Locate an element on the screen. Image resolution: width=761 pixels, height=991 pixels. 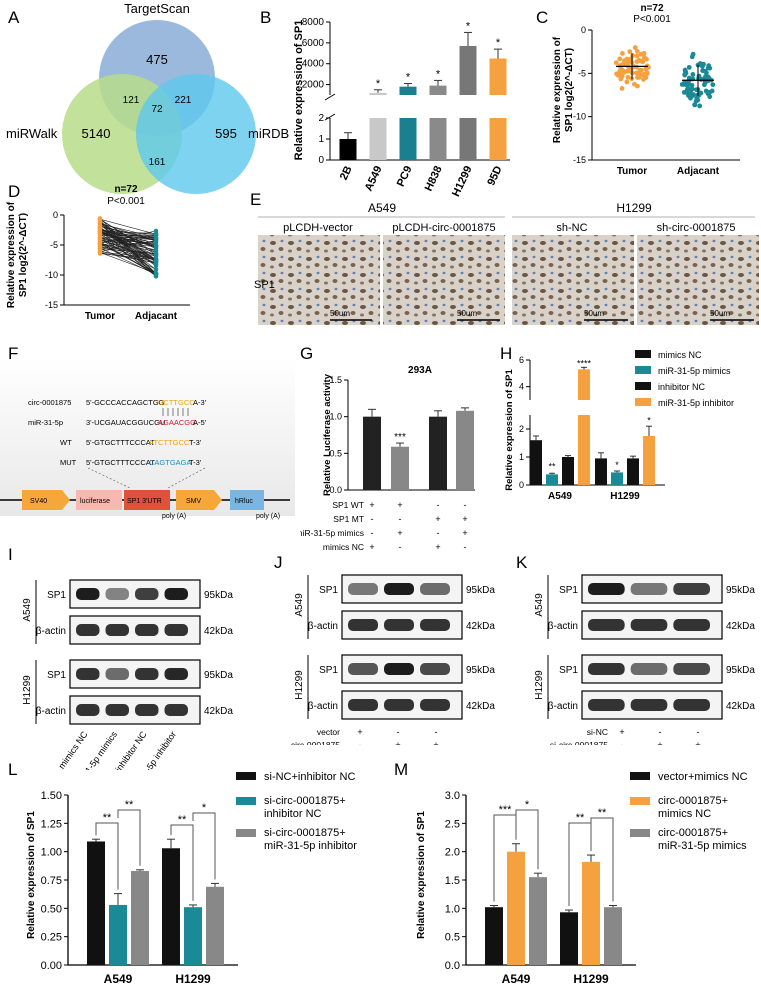
venn-count-targetscan: 475 is located at coordinates (157, 59).